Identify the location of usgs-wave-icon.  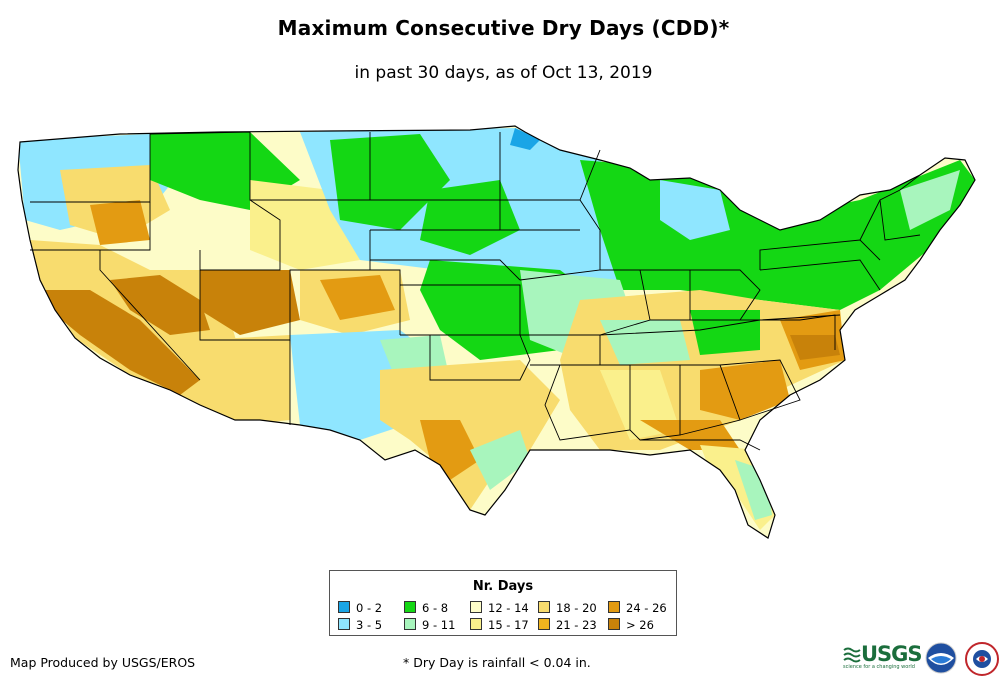
(852, 655).